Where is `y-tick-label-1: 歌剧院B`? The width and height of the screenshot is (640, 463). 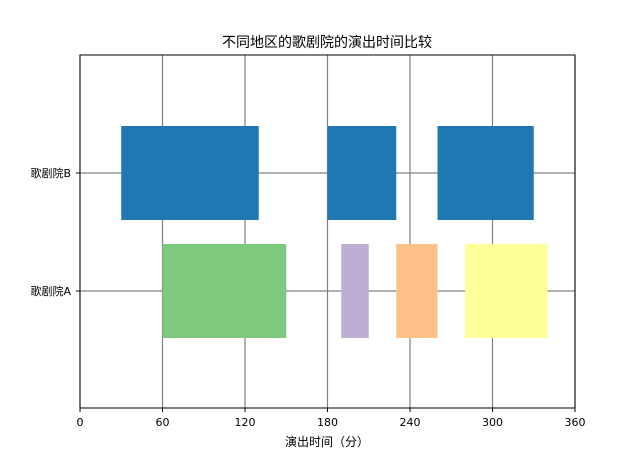
y-tick-label-1: 歌剧院B is located at coordinates (50, 173).